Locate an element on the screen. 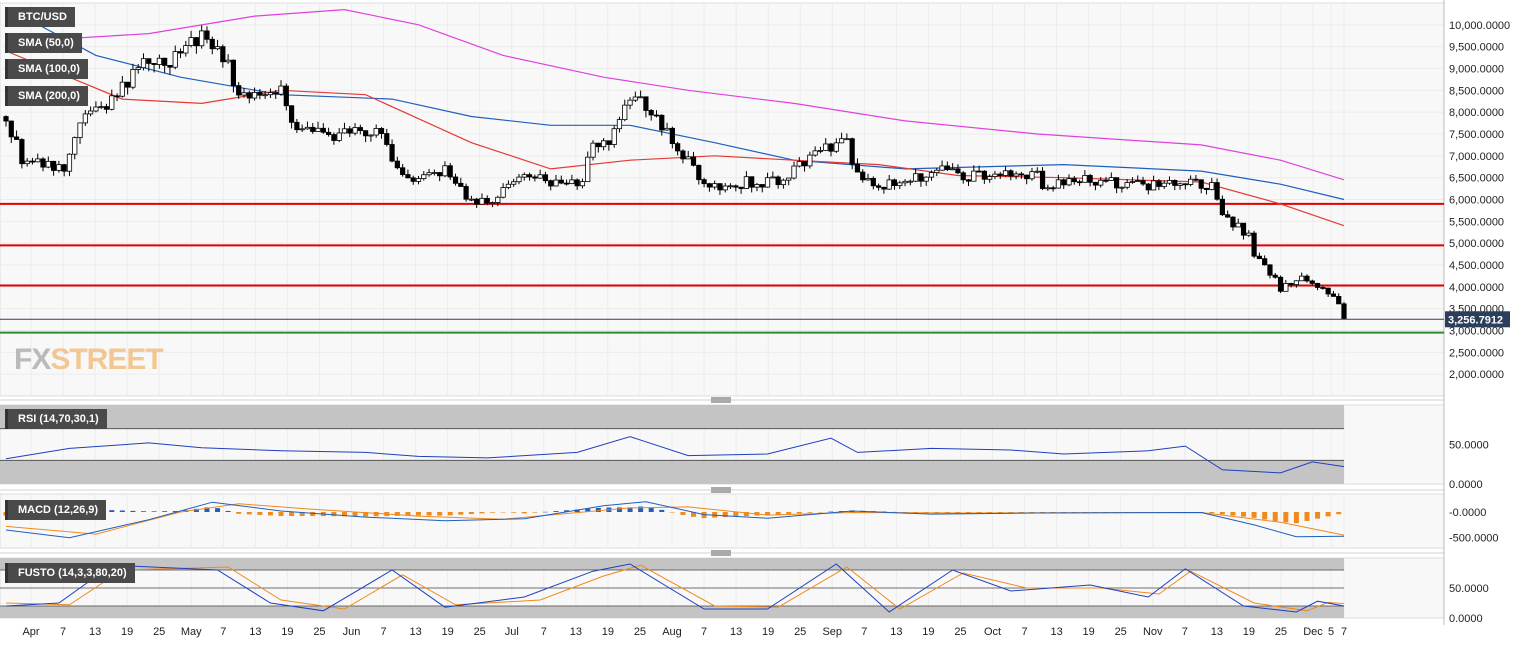  price-tick-label: 5,000.0000 is located at coordinates (1476, 244).